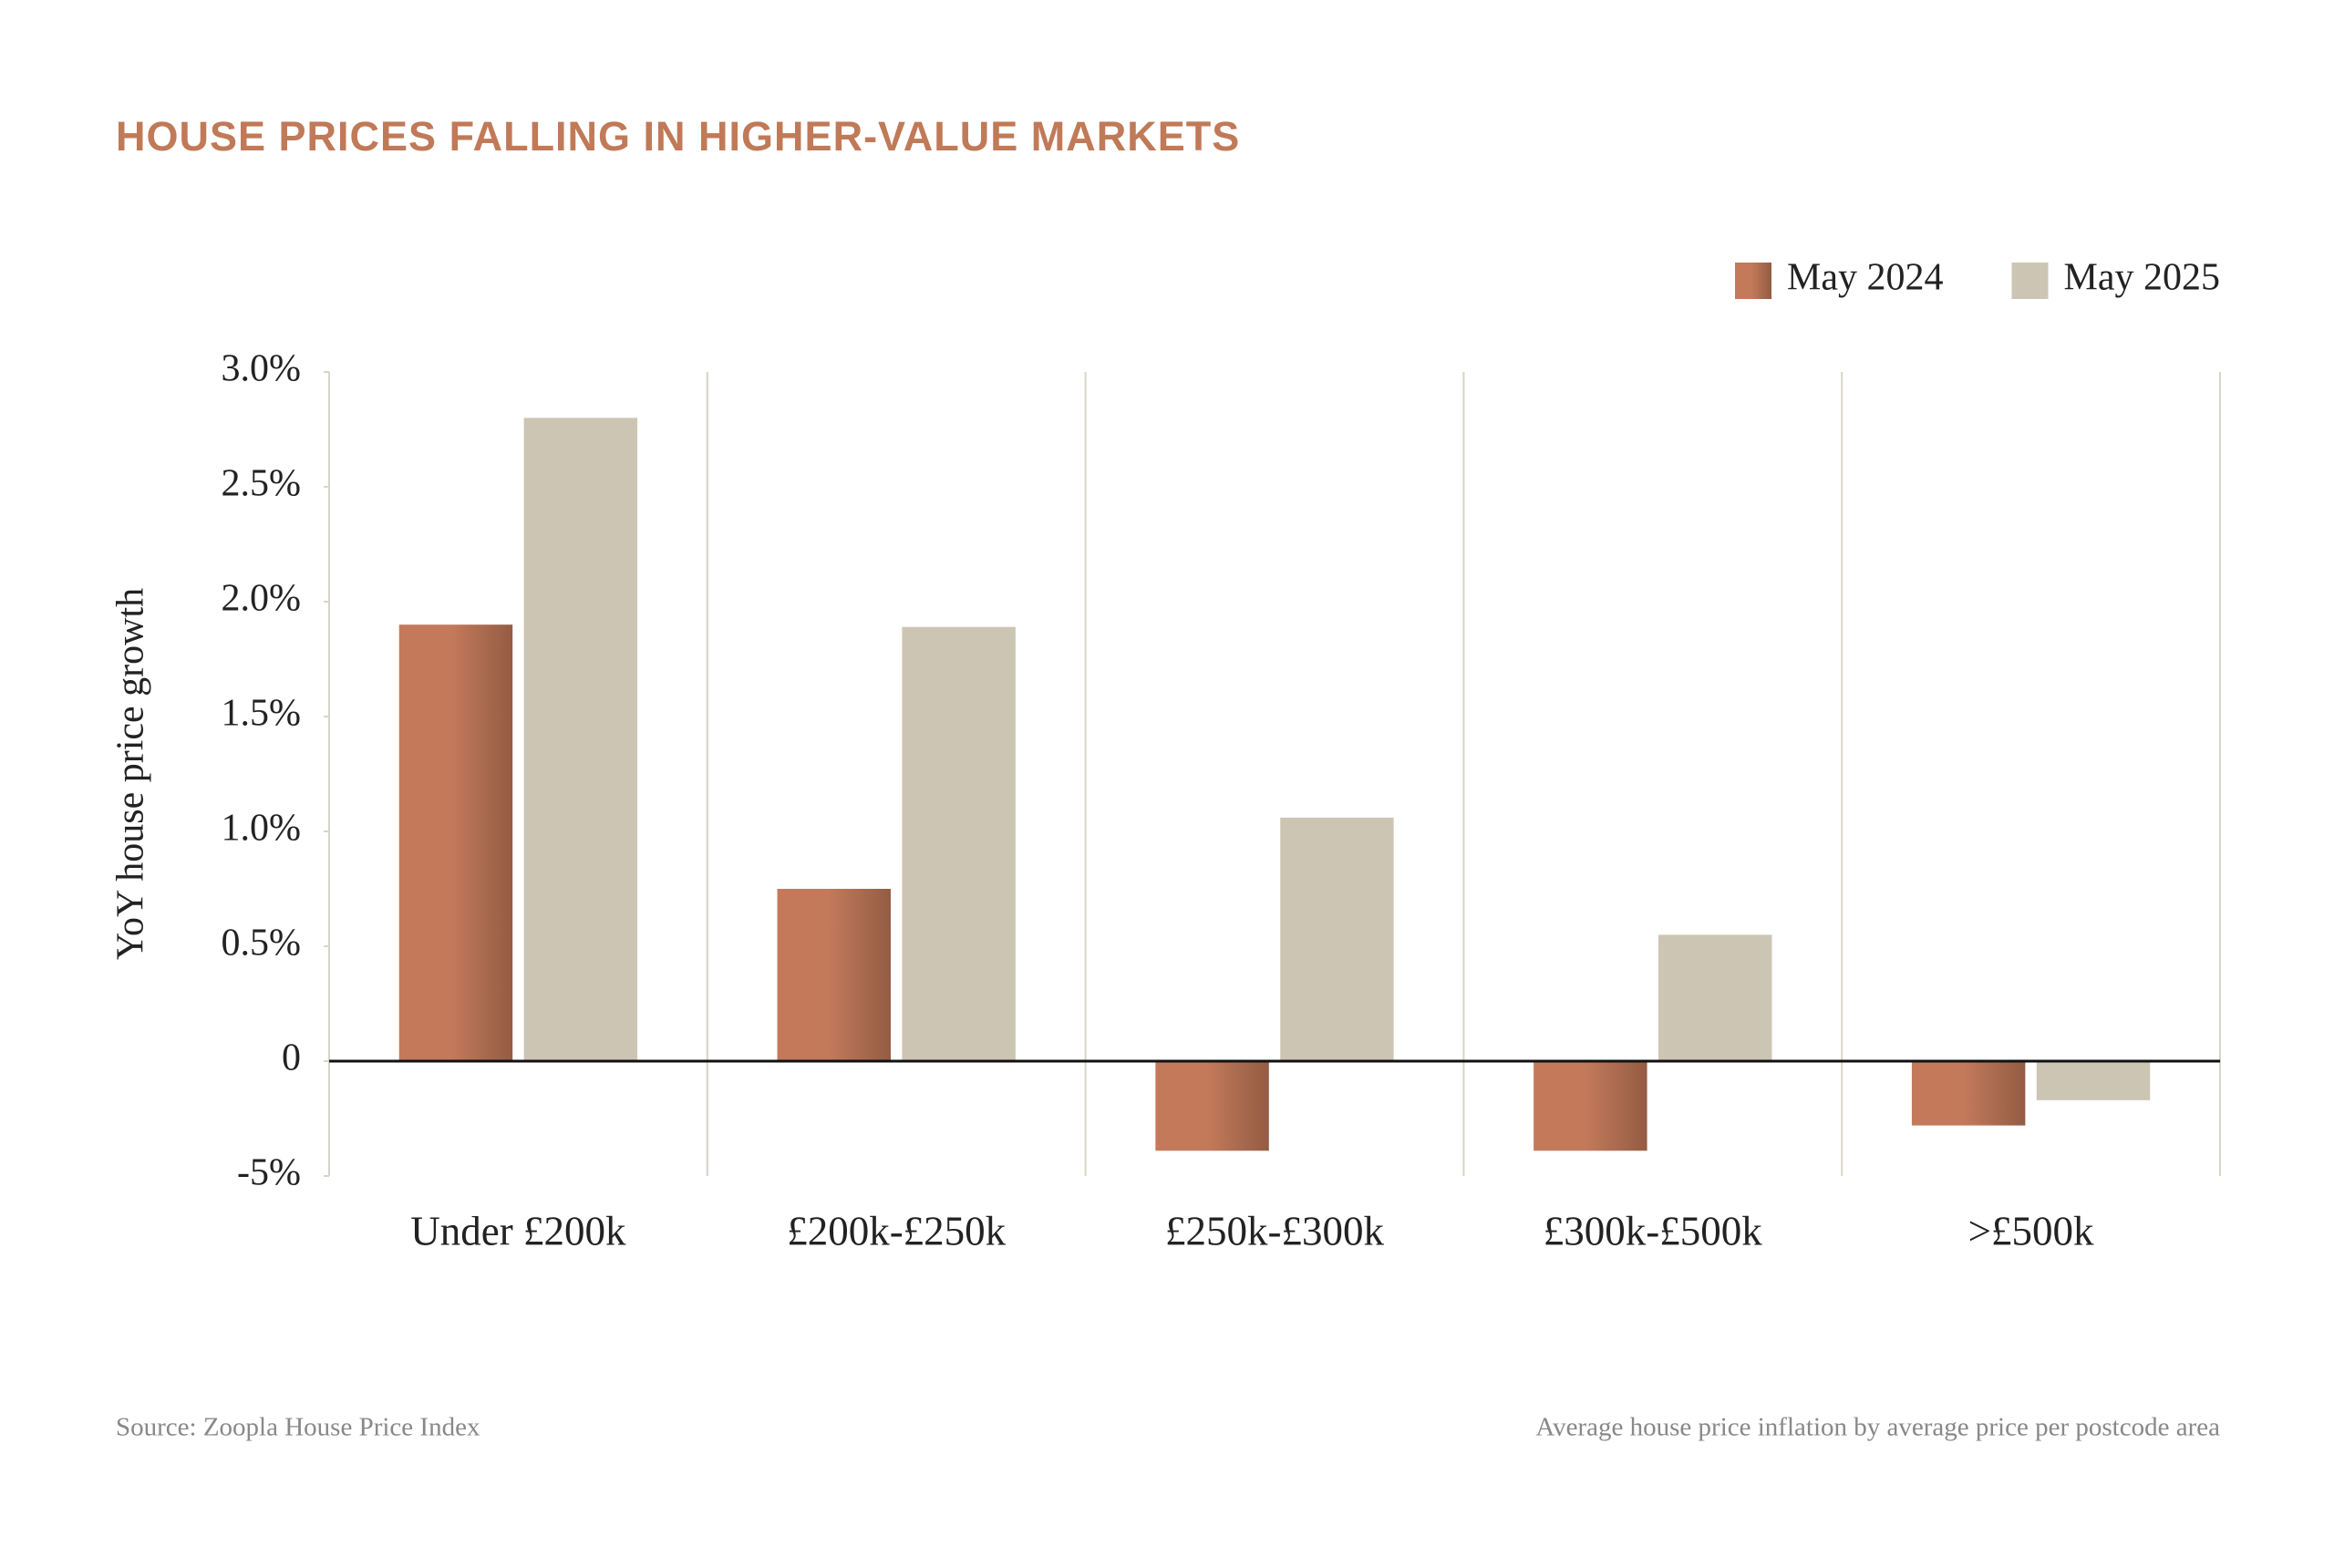 The width and height of the screenshot is (2334, 1568). I want to click on x-tick-label: £200k-£250k, so click(896, 1230).